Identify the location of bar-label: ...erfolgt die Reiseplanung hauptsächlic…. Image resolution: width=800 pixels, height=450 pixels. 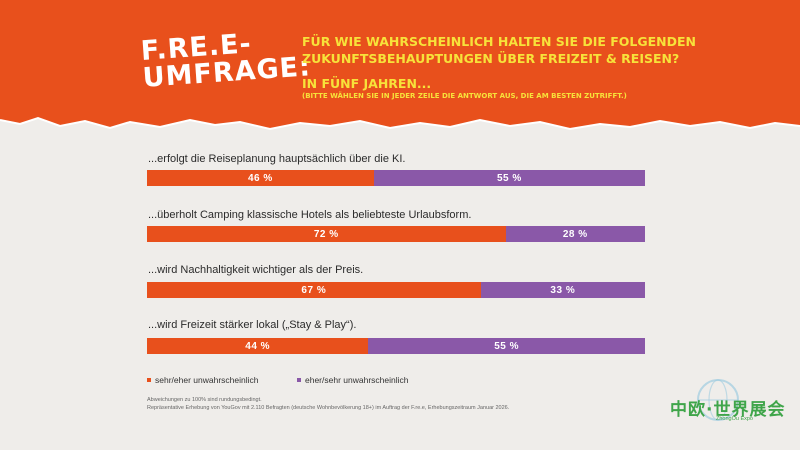
(277, 159).